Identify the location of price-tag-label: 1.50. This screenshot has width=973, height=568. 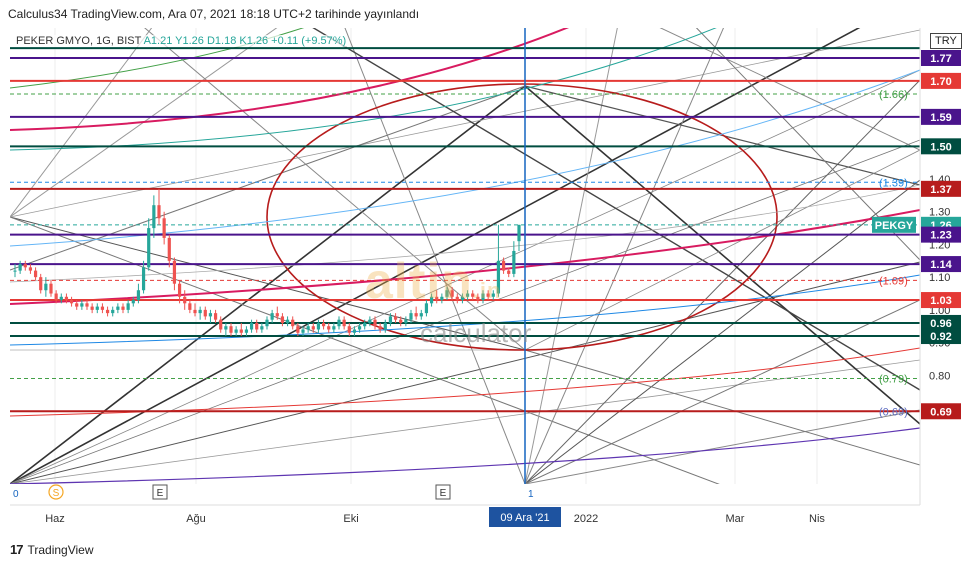
(940, 147).